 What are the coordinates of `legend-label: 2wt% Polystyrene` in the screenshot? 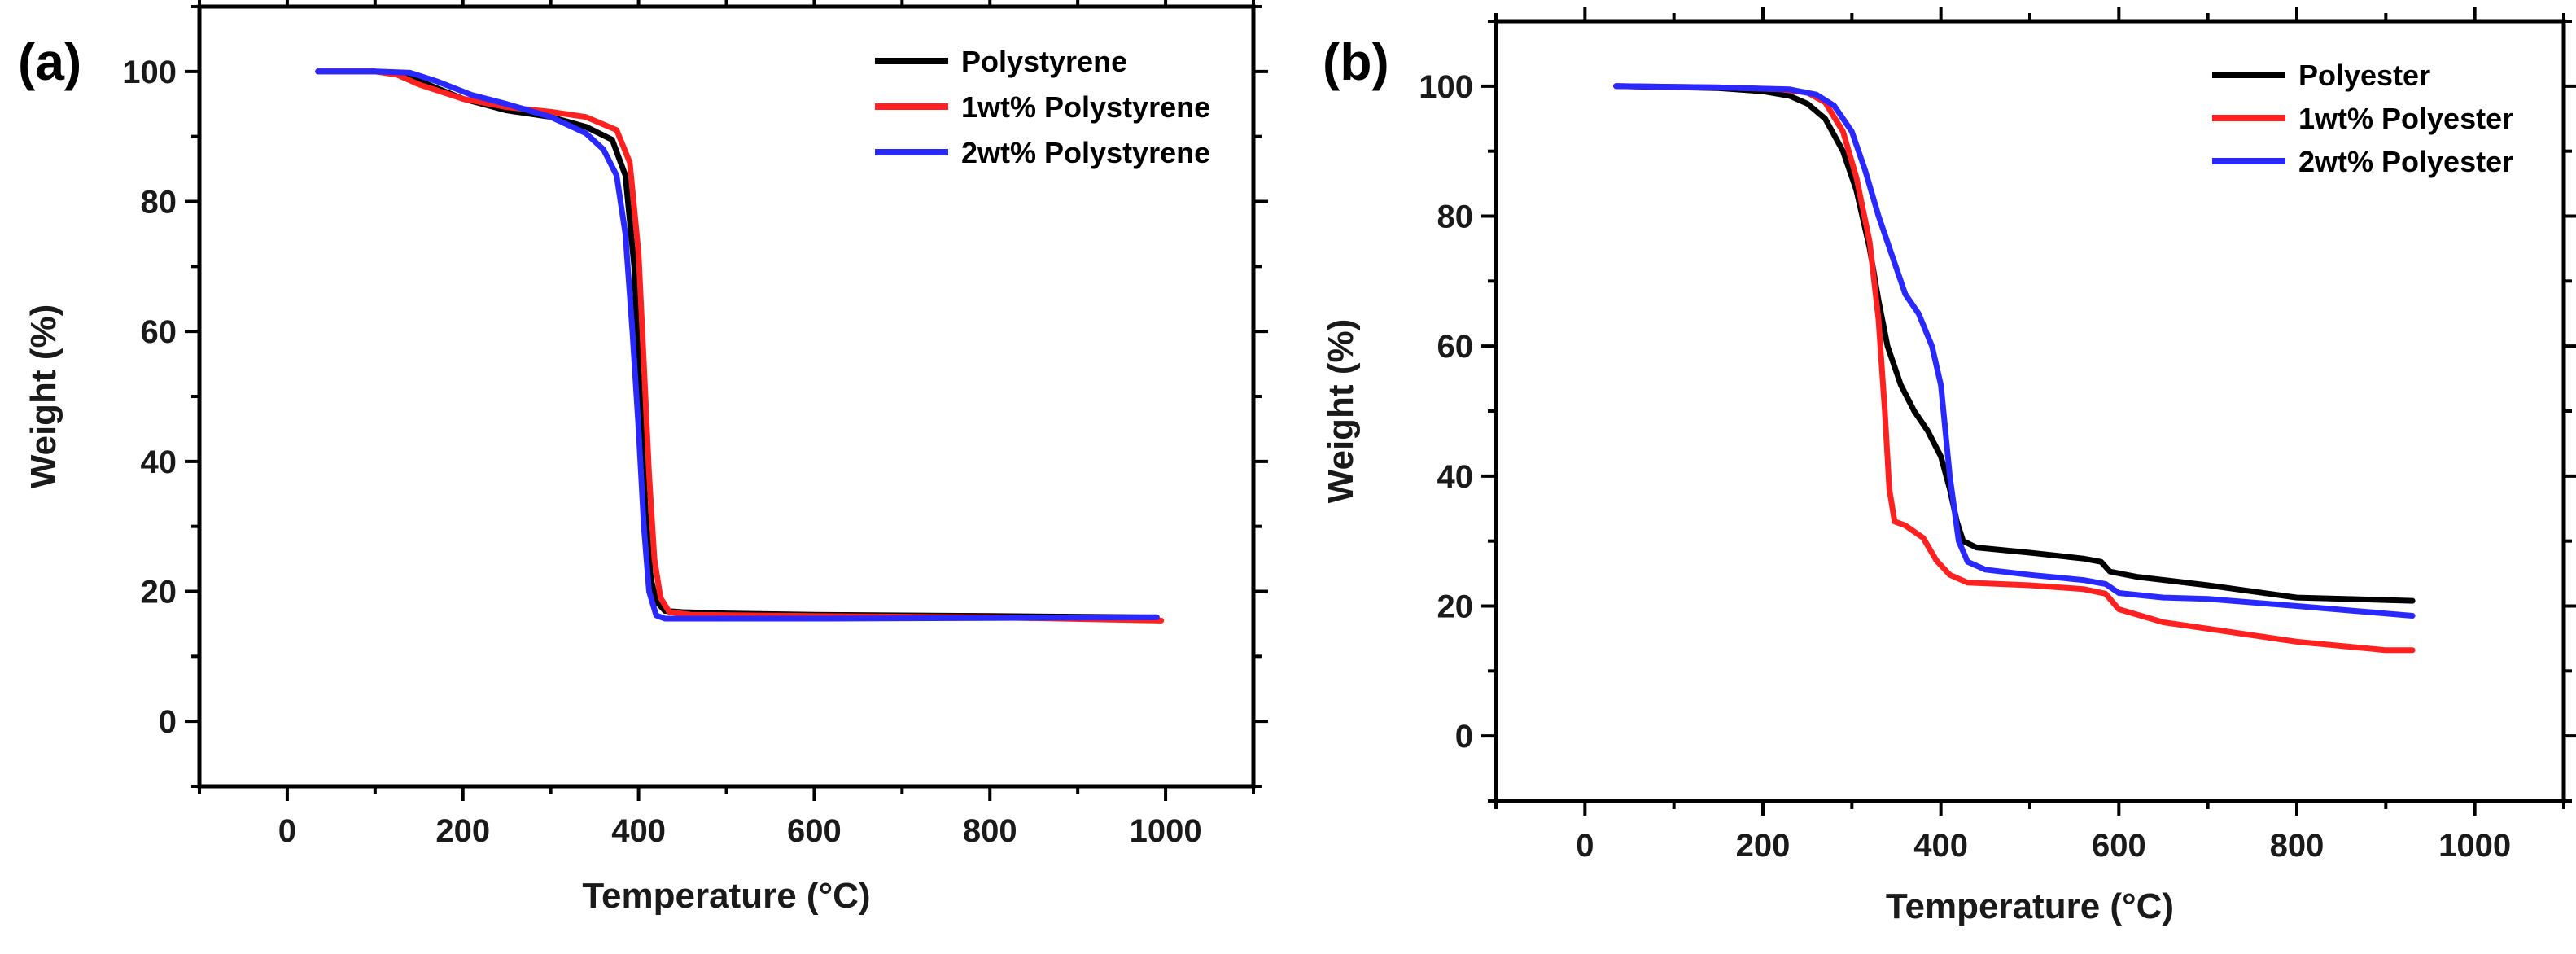 It's located at (1085, 152).